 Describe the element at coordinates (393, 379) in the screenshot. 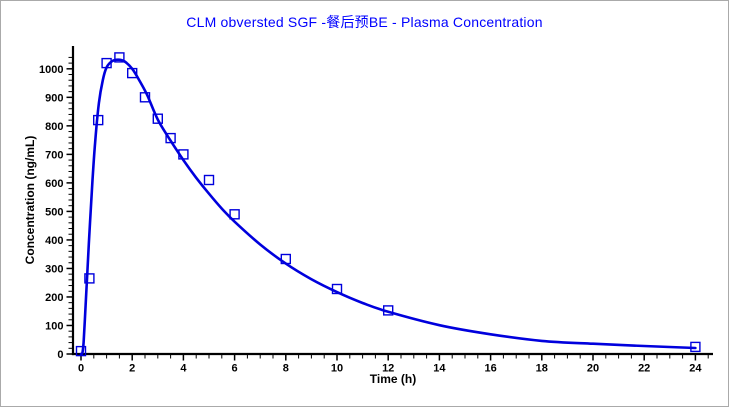

I see `x-axis-title: Time (h)` at that location.